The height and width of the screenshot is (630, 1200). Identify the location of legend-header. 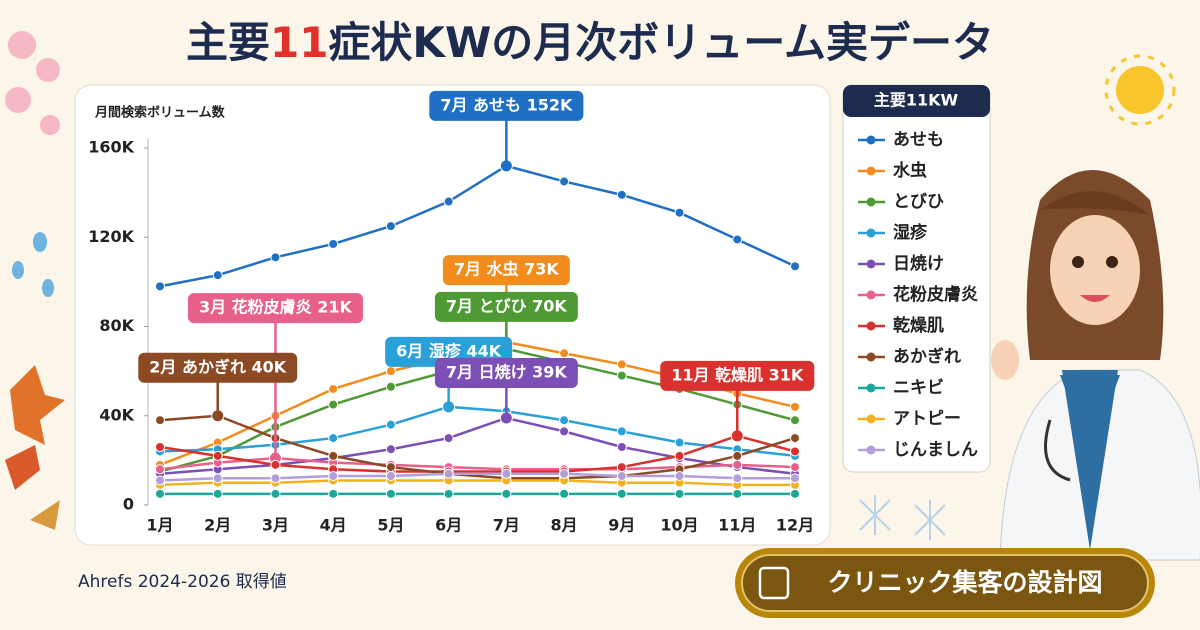
(916, 101).